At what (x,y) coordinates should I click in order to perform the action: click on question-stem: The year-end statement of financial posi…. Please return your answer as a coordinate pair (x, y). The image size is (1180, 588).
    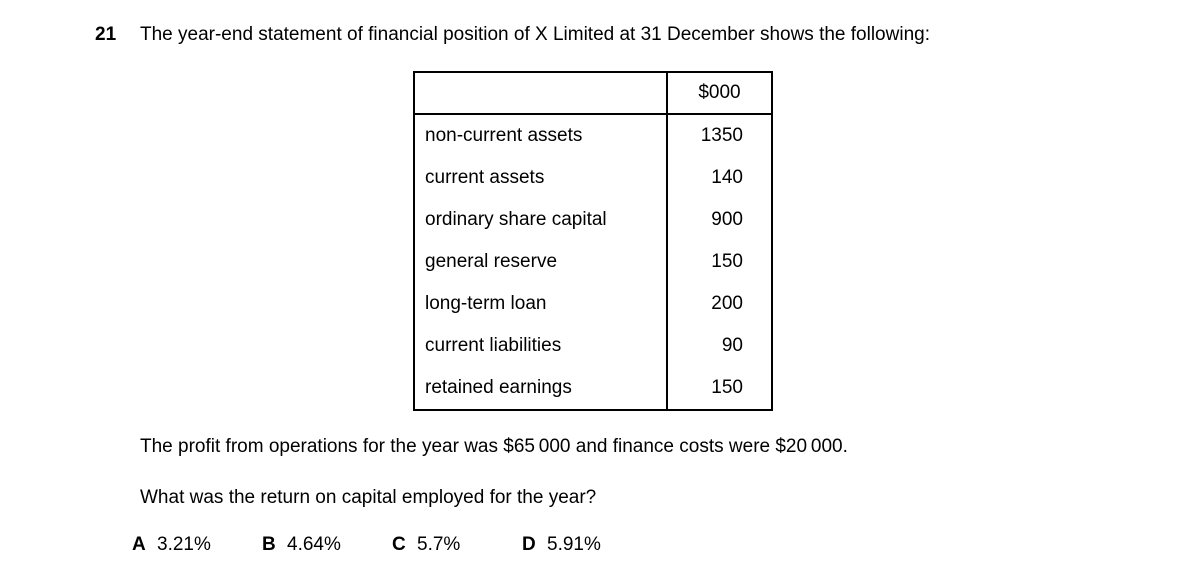
    Looking at the image, I should click on (535, 34).